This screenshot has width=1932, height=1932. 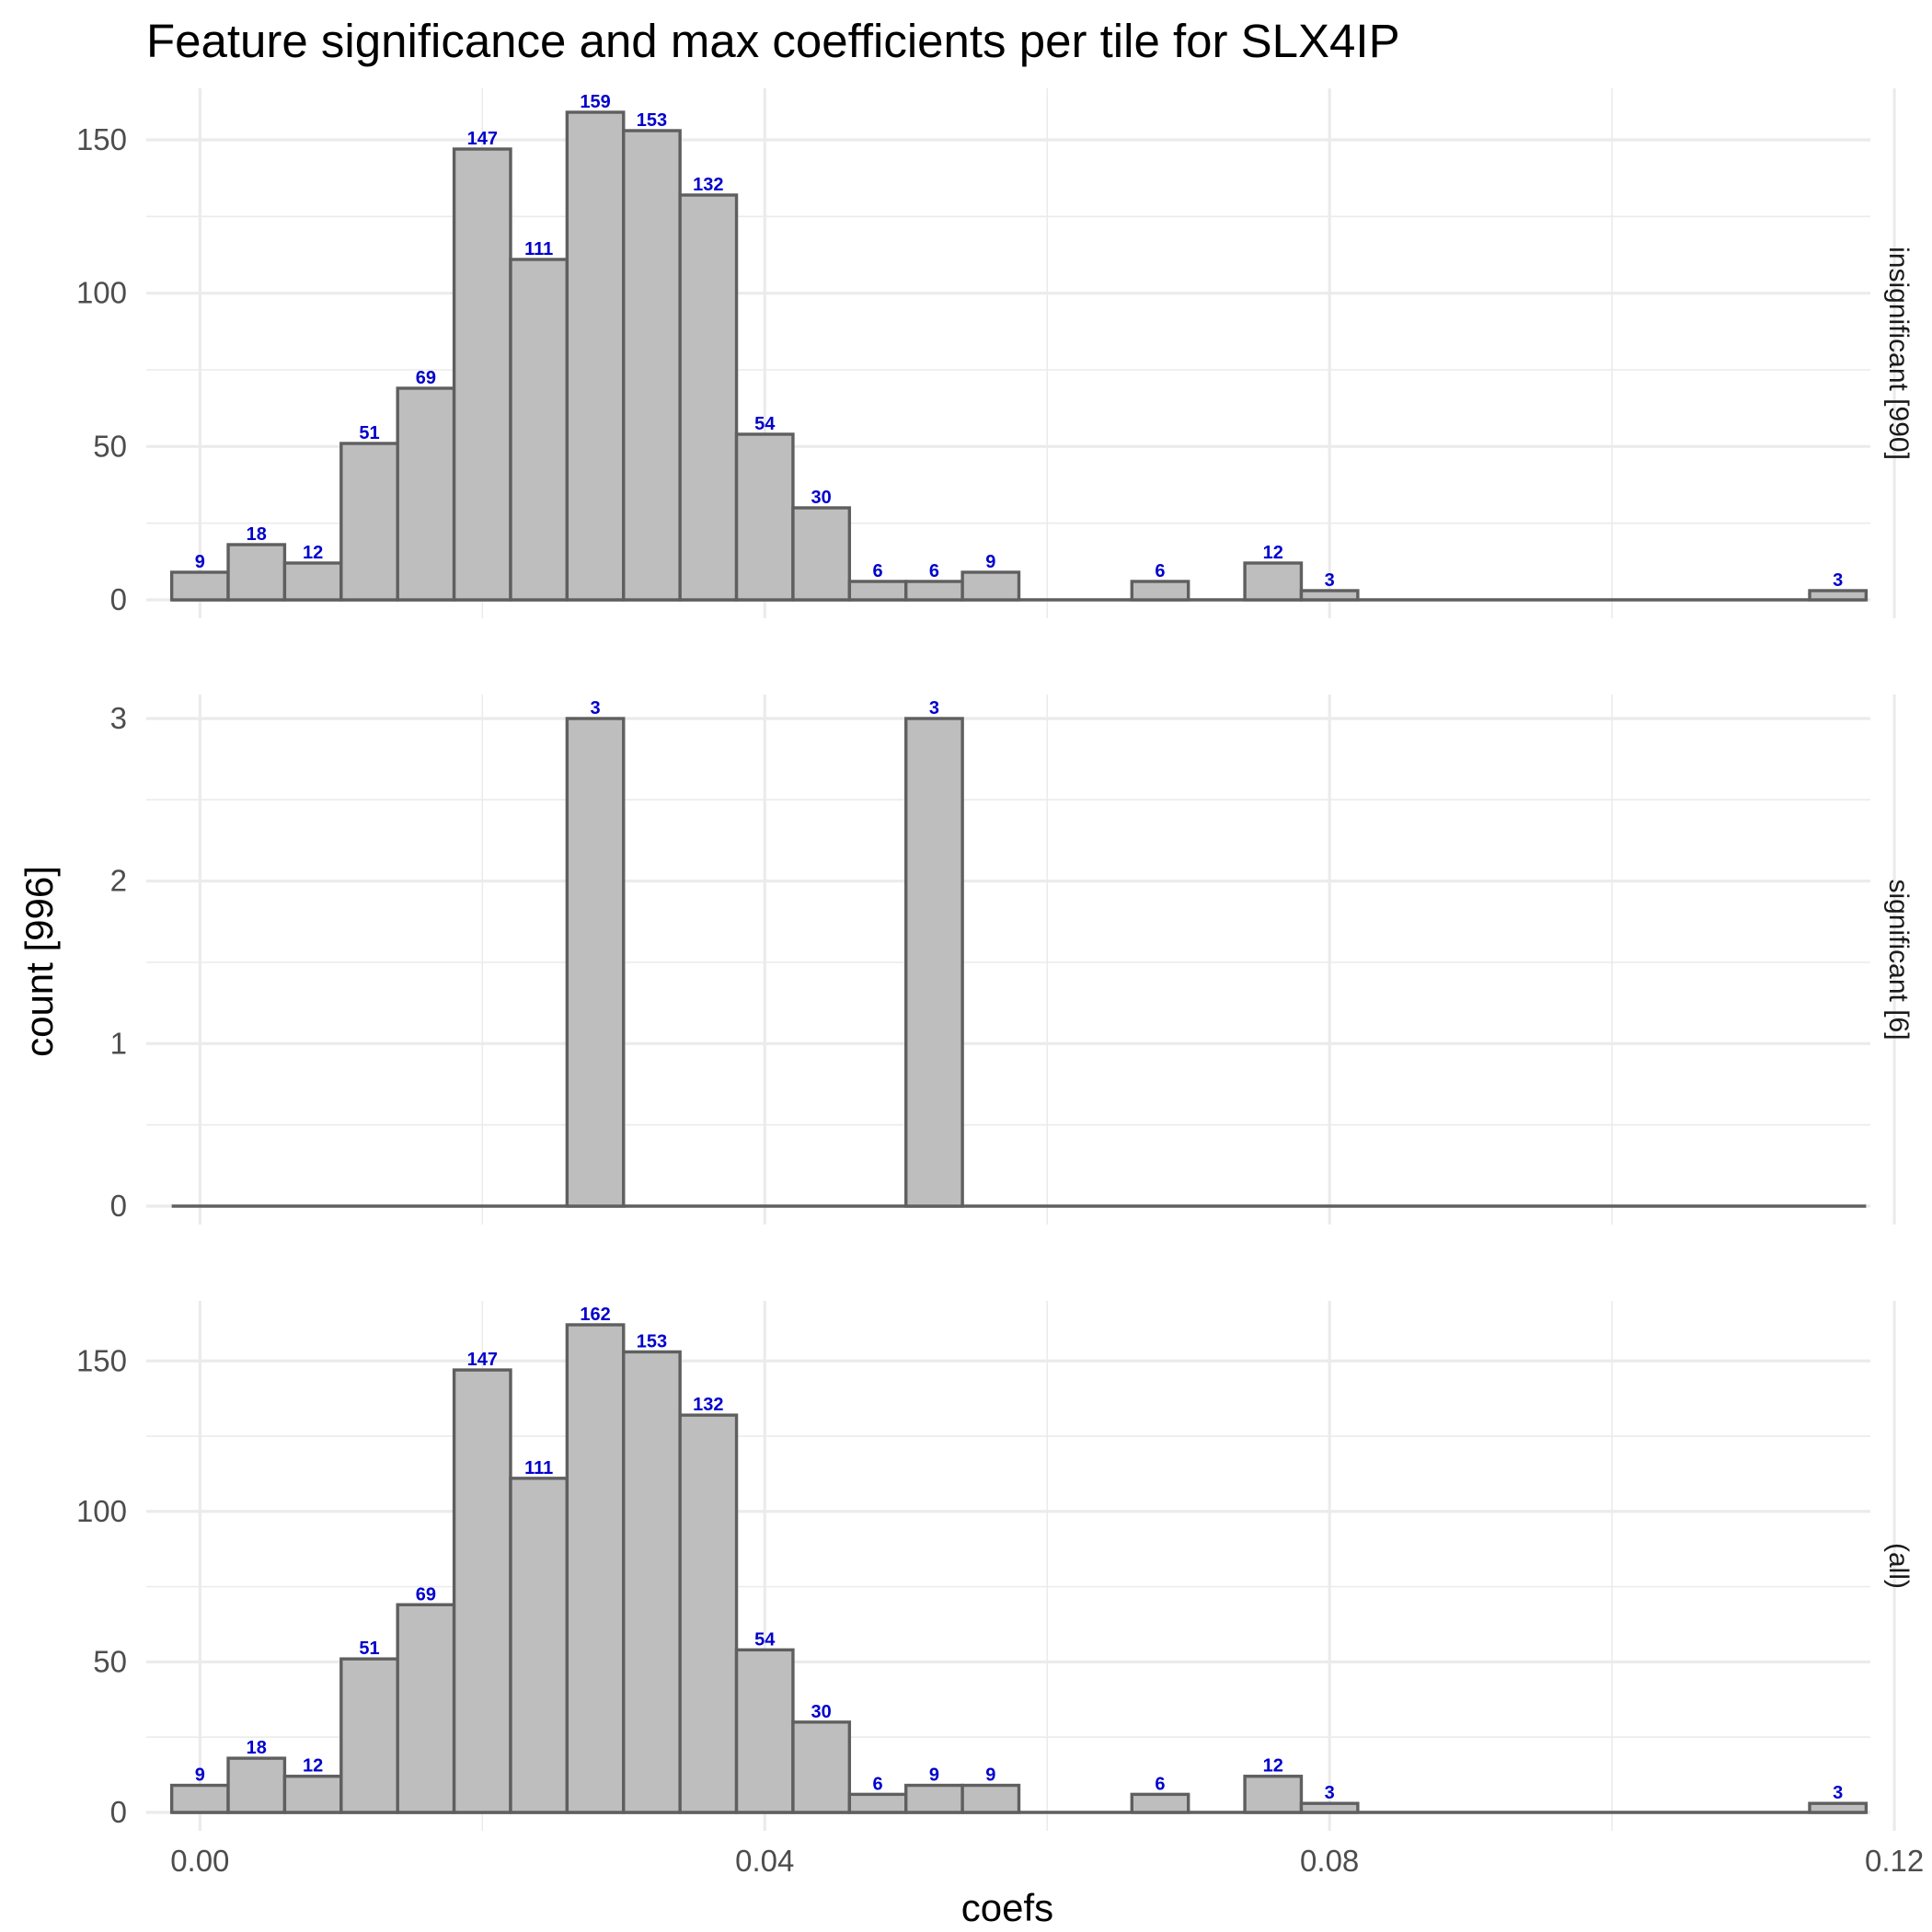 I want to click on bar-count-label: 51, so click(x=369, y=433).